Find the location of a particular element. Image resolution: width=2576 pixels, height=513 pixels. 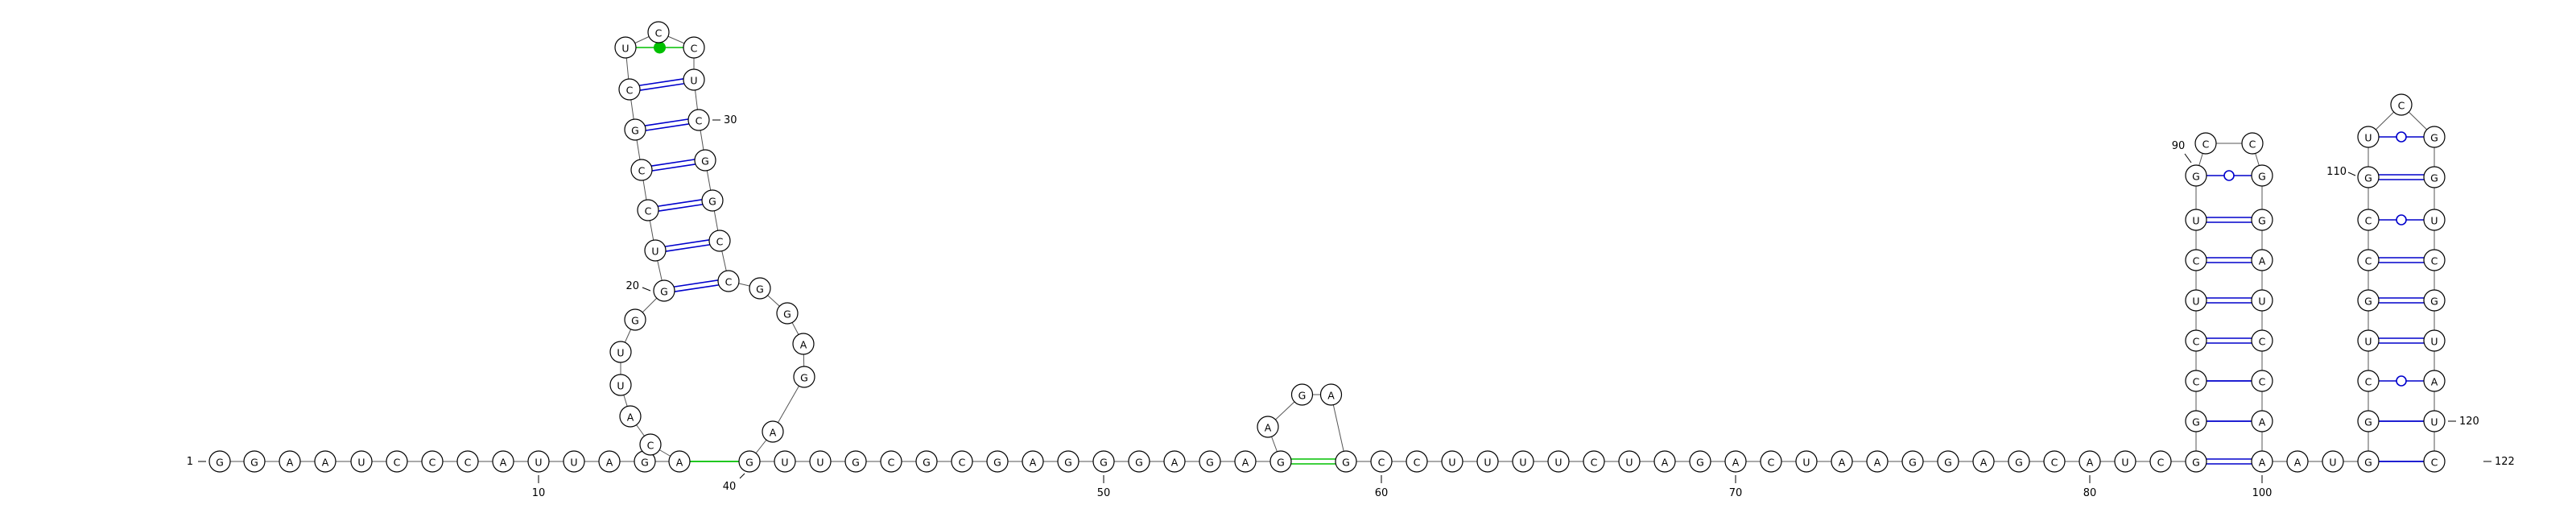

position-label-text: 110 is located at coordinates (2336, 172).